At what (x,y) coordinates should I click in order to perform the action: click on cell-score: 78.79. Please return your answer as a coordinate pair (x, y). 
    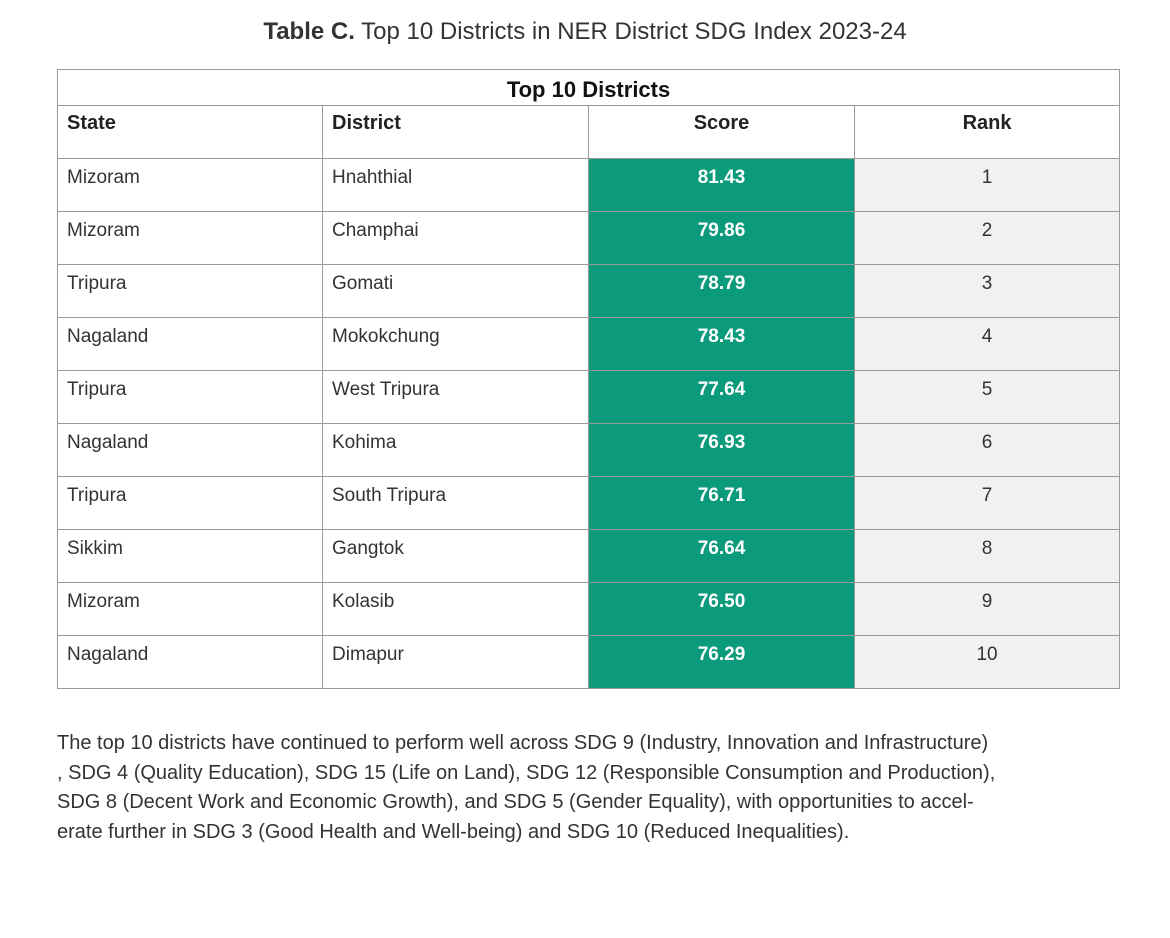
    Looking at the image, I should click on (721, 291).